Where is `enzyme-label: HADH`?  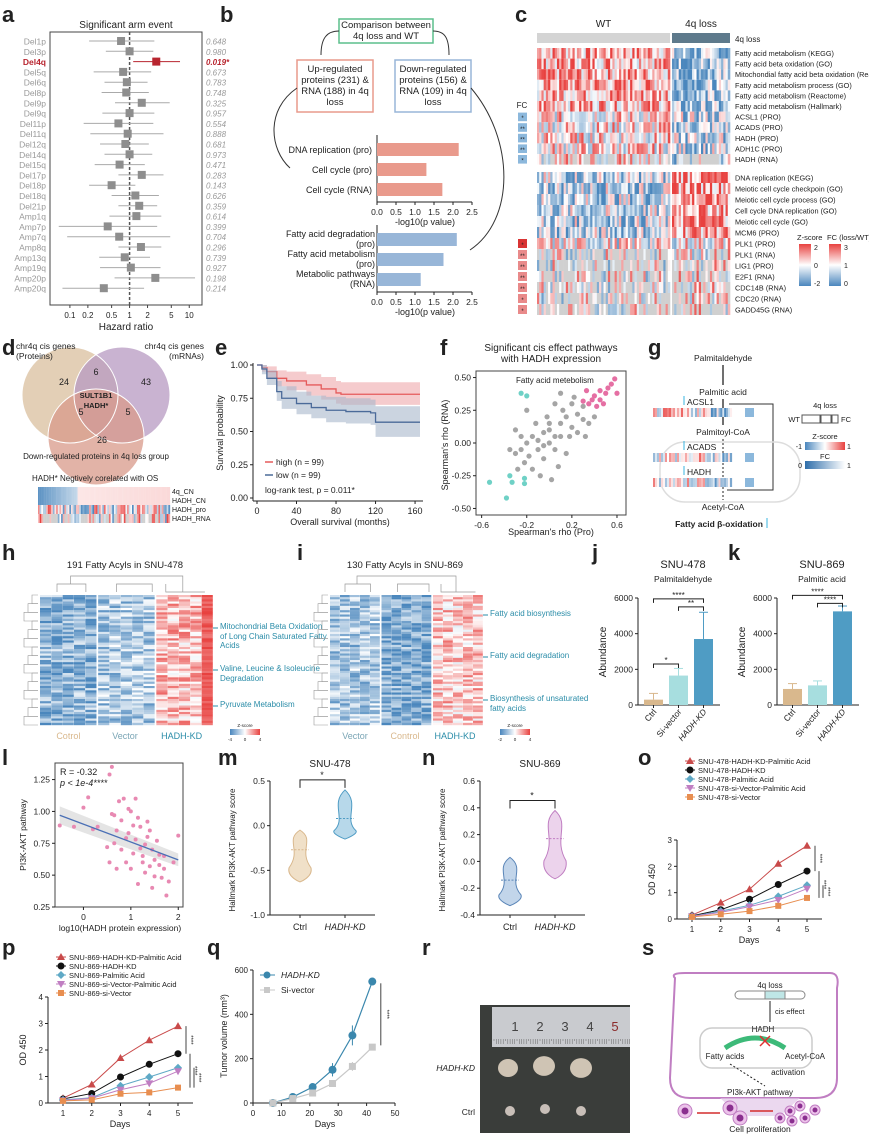 enzyme-label: HADH is located at coordinates (699, 472).